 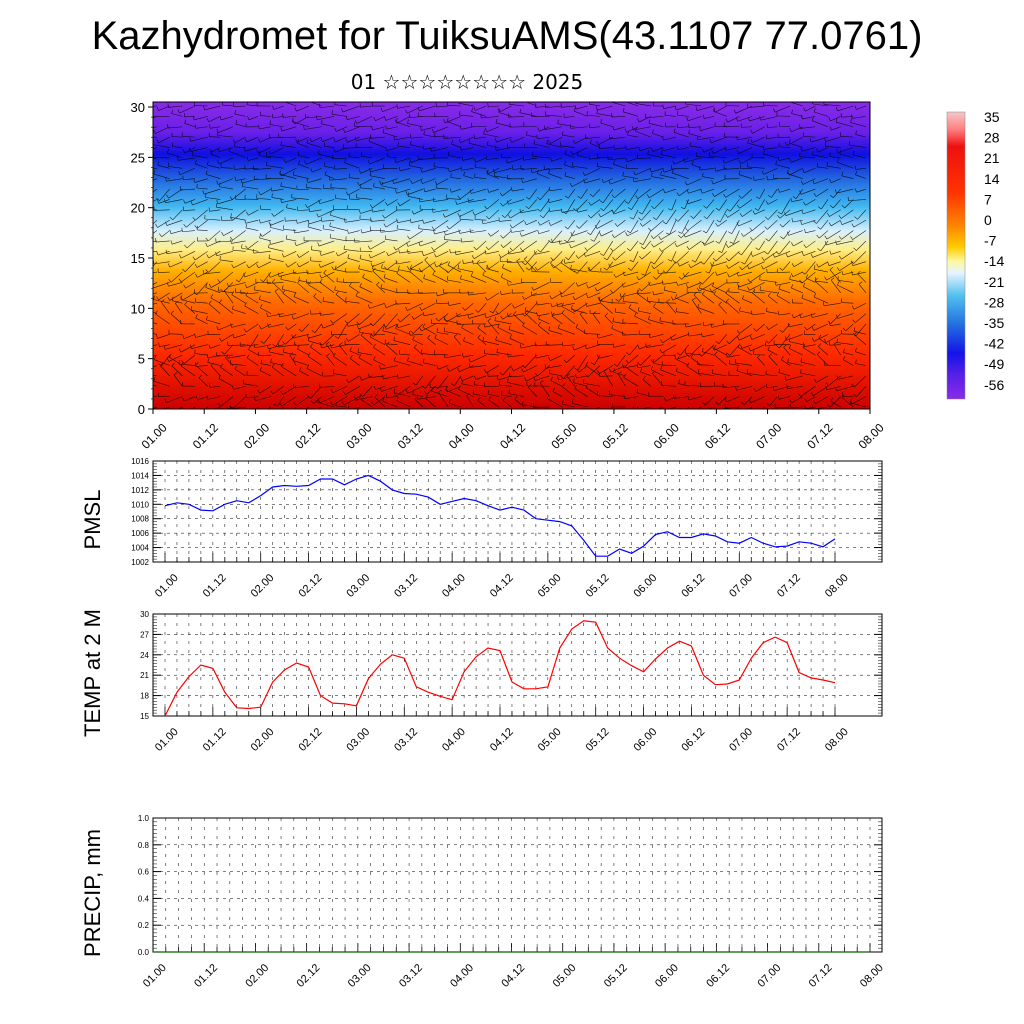 I want to click on x-tick-label: 01.12, so click(x=215, y=586).